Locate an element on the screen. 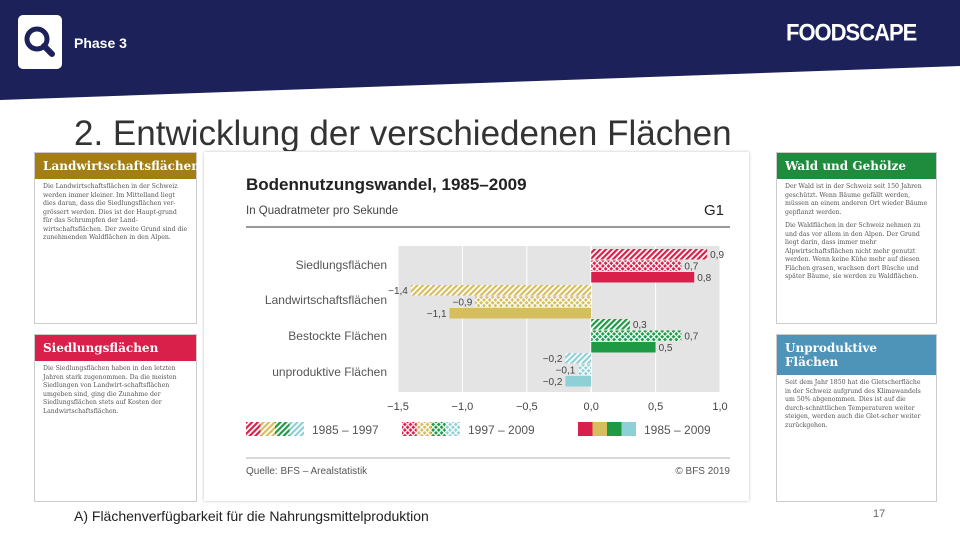  card-title: Siedlungsflächen is located at coordinates (115, 348).